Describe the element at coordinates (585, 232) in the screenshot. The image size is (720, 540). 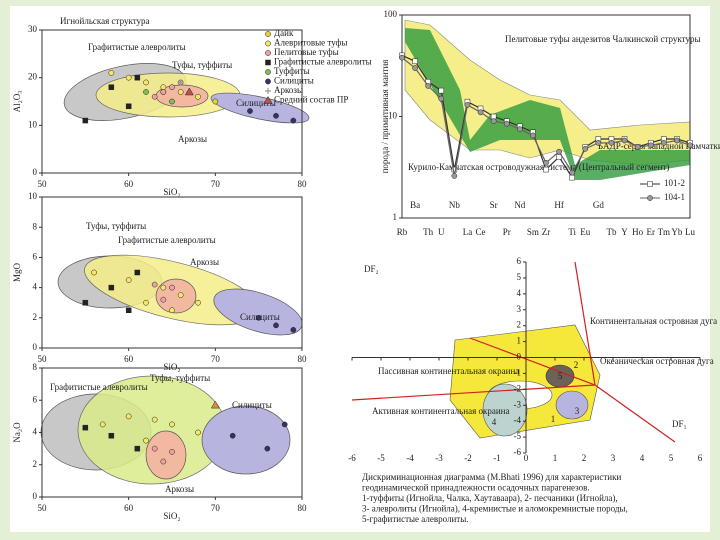
I see `x-tick-label: Eu` at that location.